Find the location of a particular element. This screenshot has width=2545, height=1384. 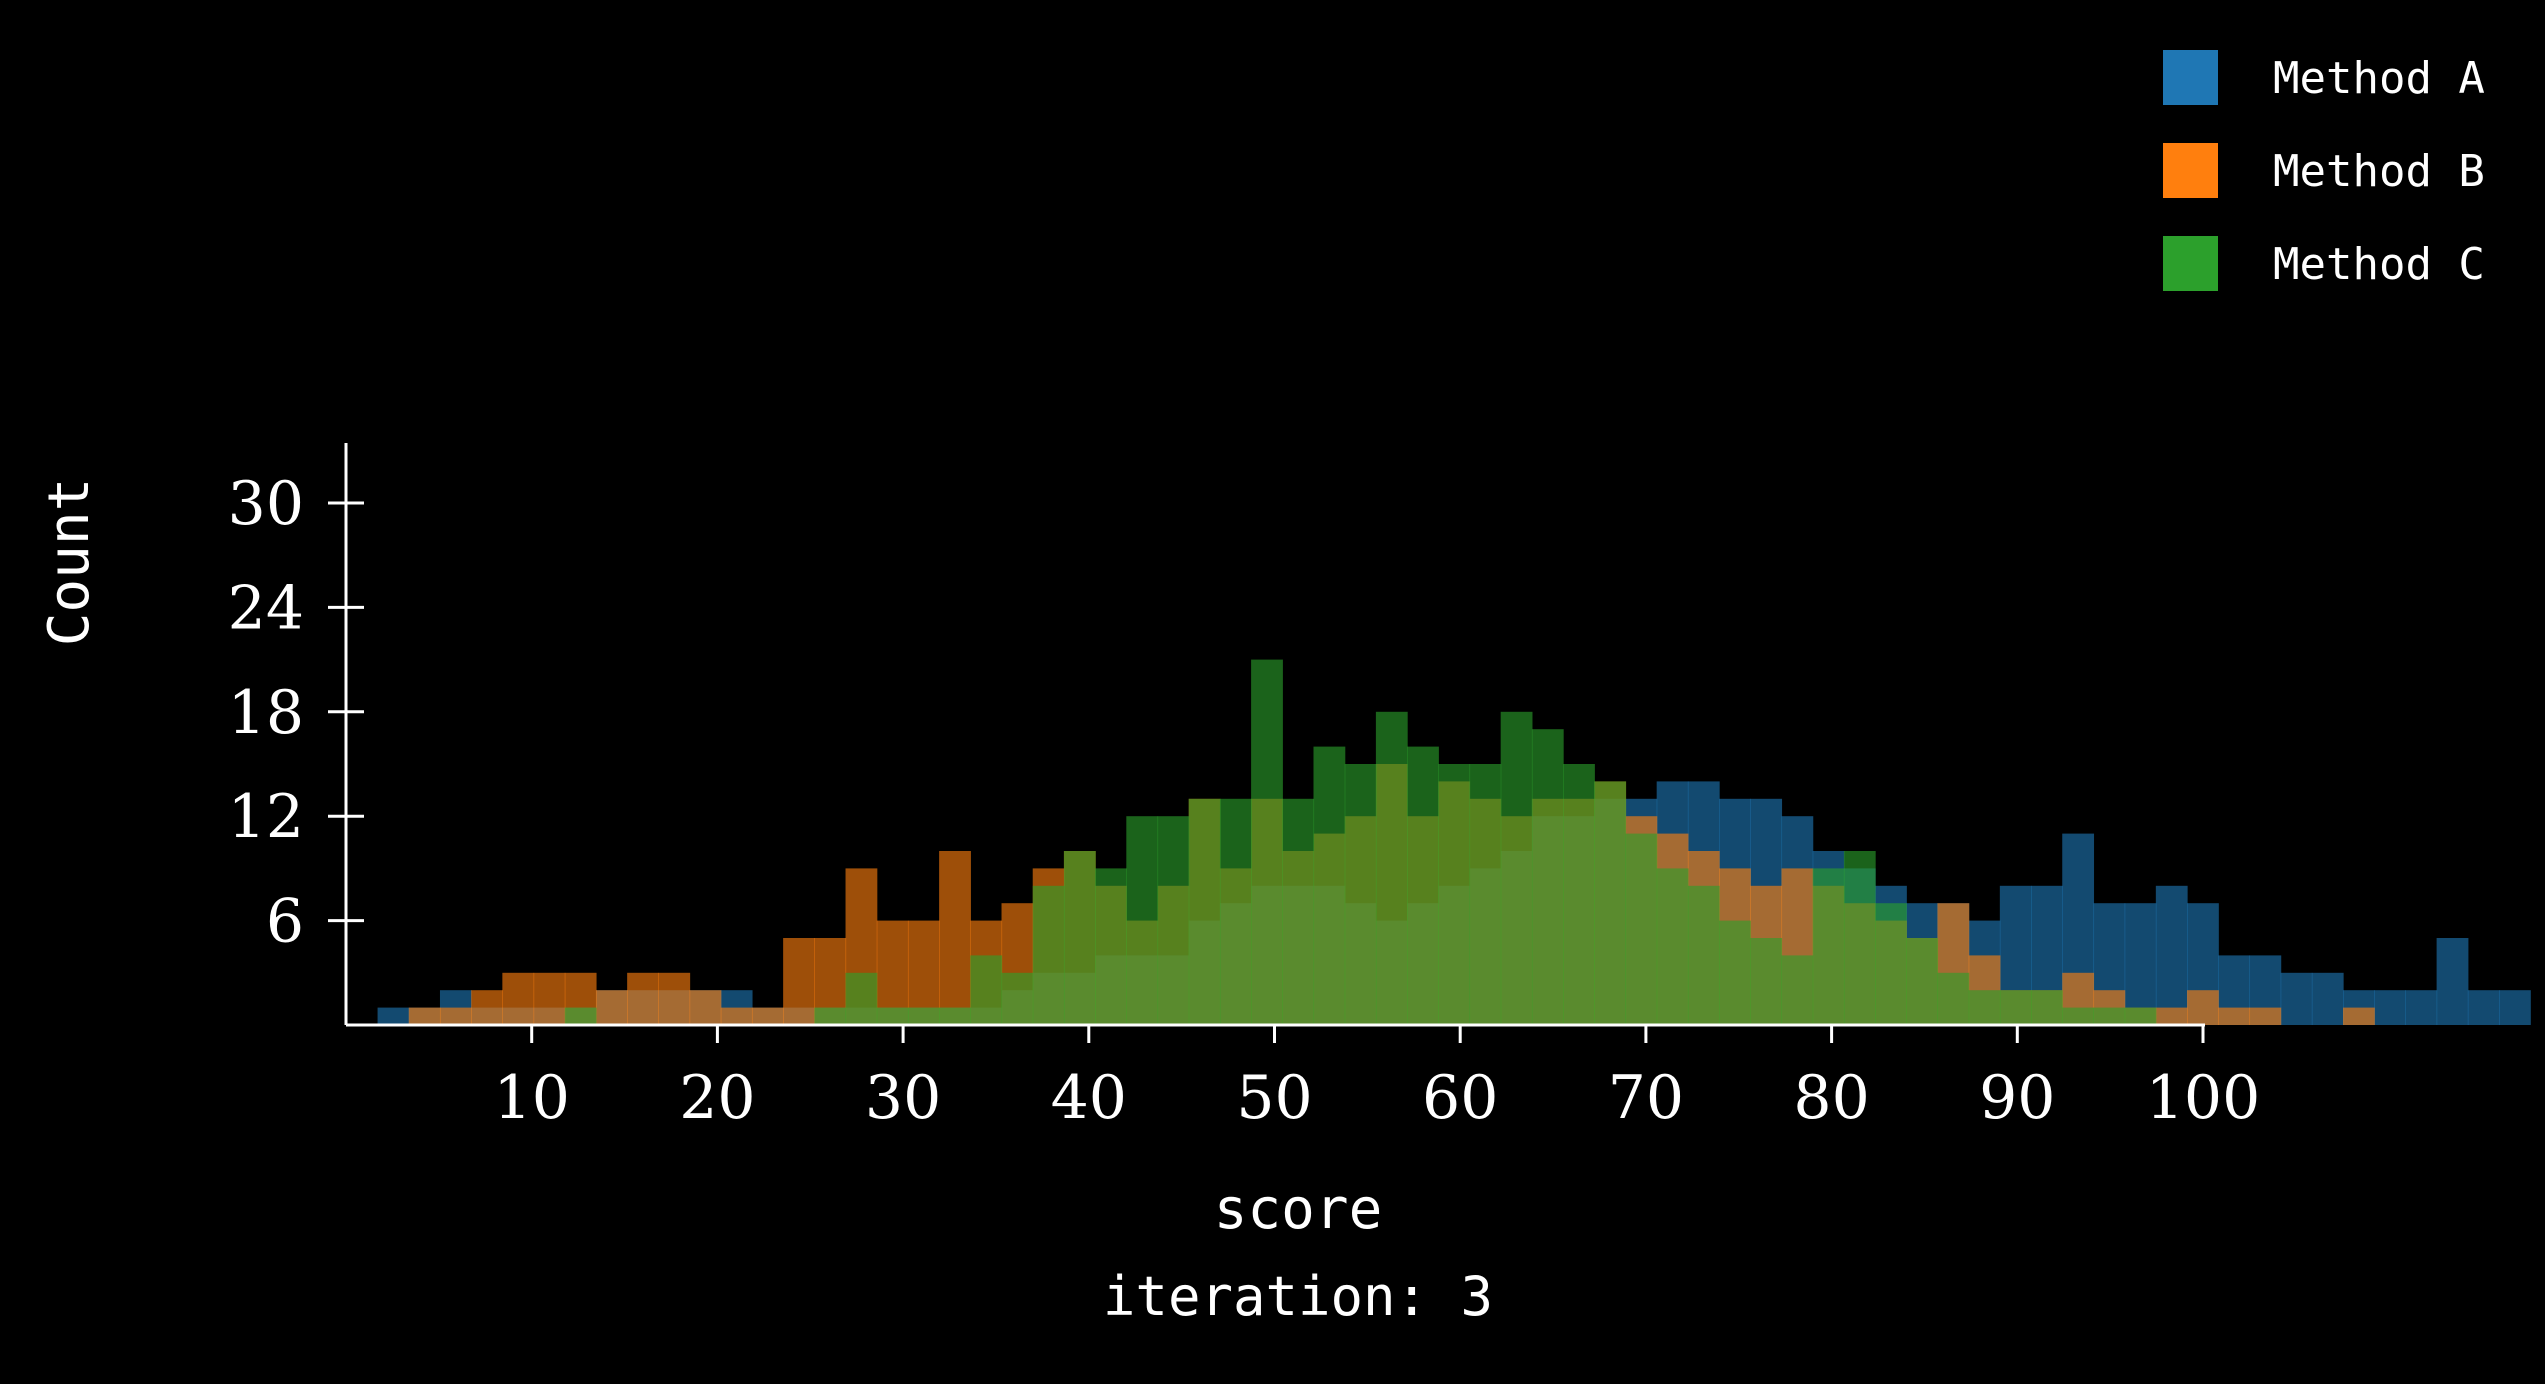

legend-swatch-method-c is located at coordinates (2190, 263).